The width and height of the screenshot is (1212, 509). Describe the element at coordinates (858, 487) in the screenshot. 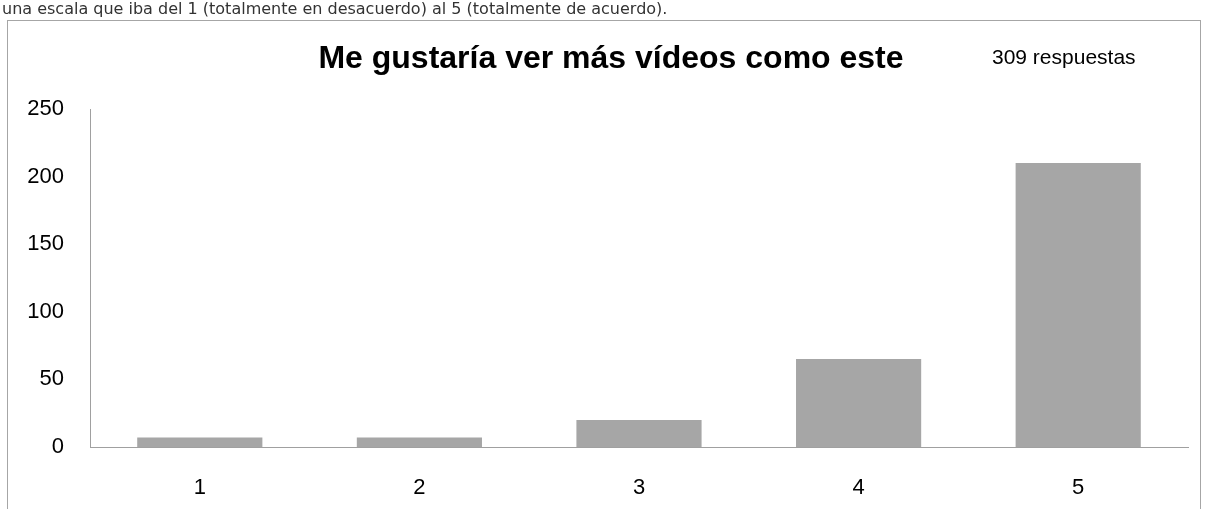

I see `x-tick-label: 4` at that location.